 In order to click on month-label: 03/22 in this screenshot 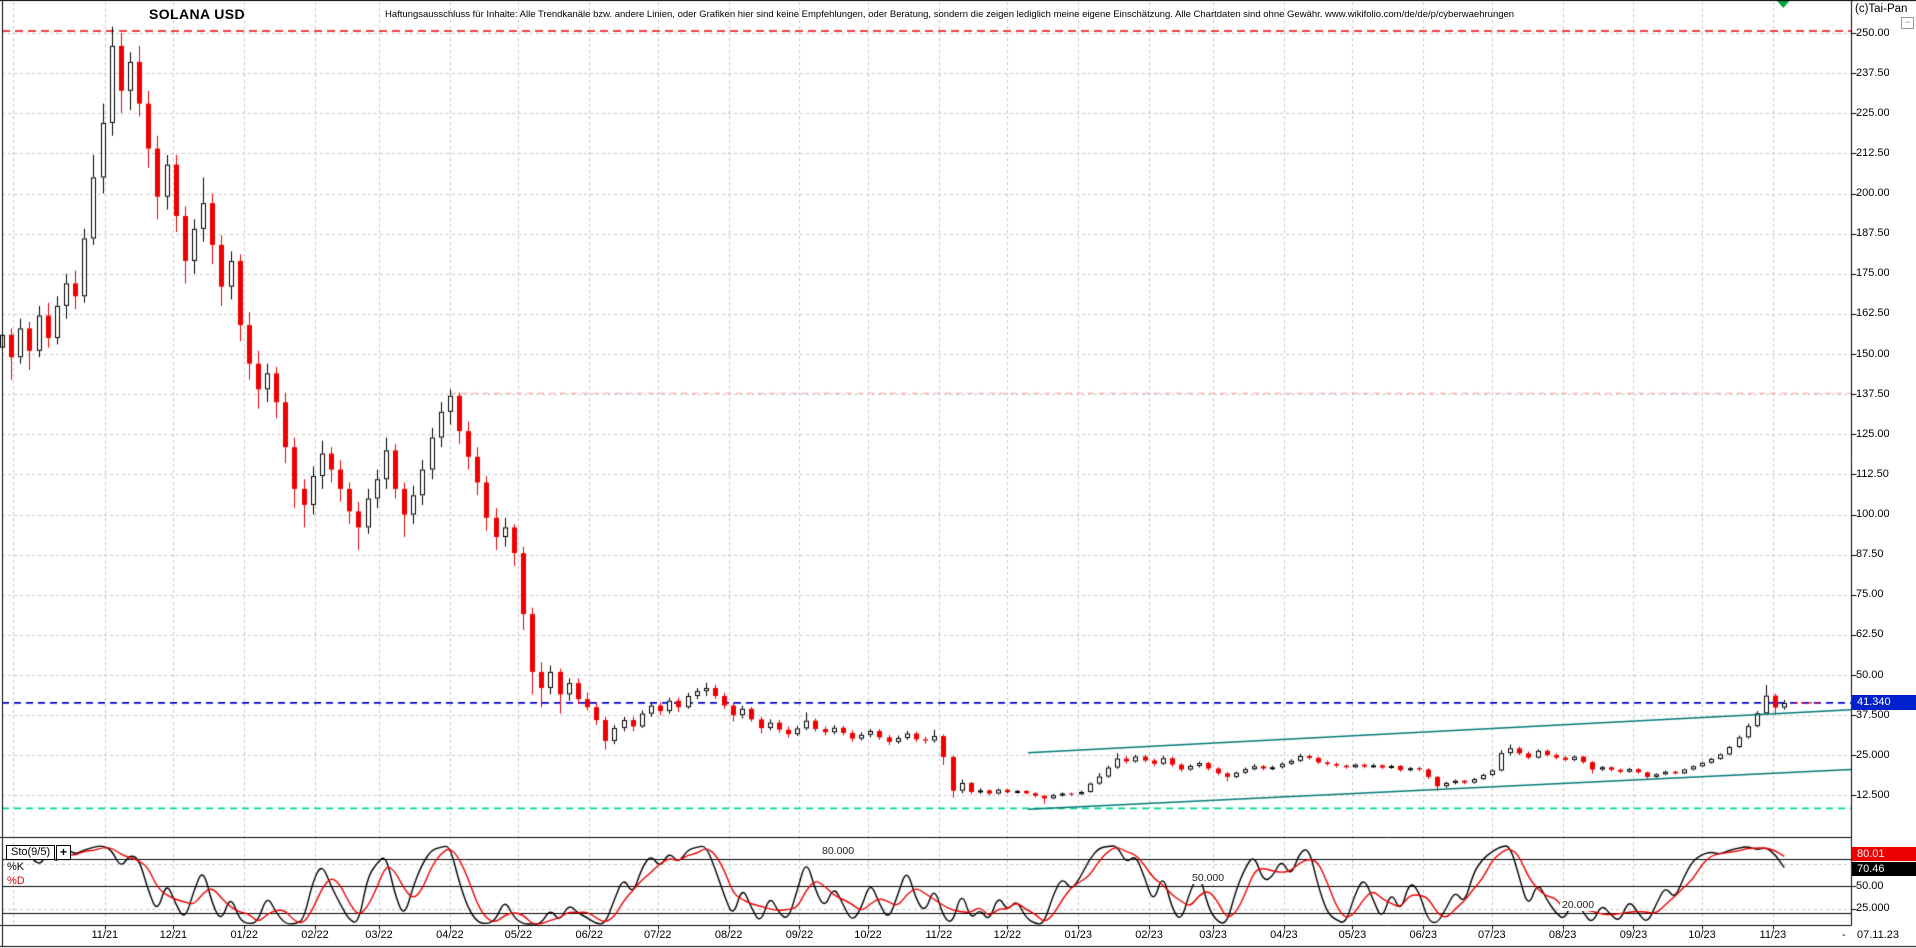, I will do `click(379, 935)`.